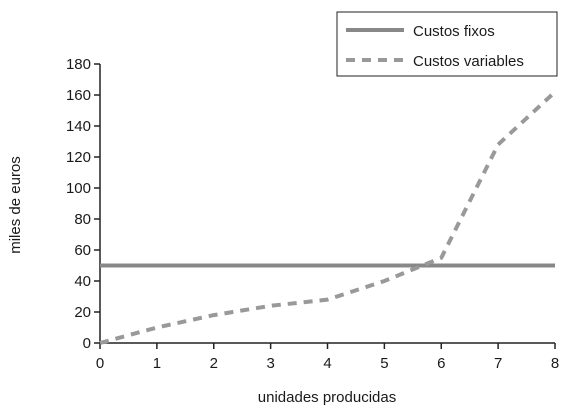  I want to click on x-tick-label: 7, so click(498, 363).